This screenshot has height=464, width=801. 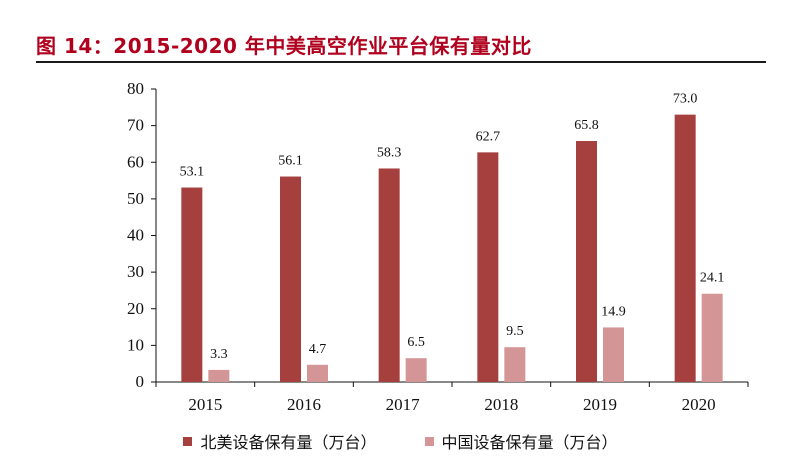 What do you see at coordinates (135, 88) in the screenshot?
I see `y-tick-label: 80` at bounding box center [135, 88].